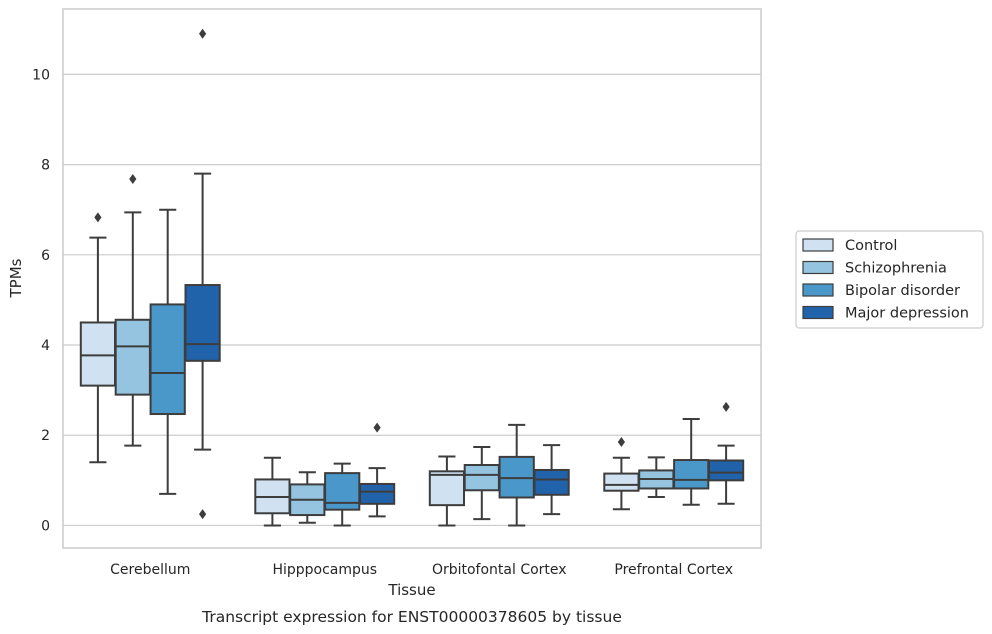  I want to click on legend-frame, so click(889, 279).